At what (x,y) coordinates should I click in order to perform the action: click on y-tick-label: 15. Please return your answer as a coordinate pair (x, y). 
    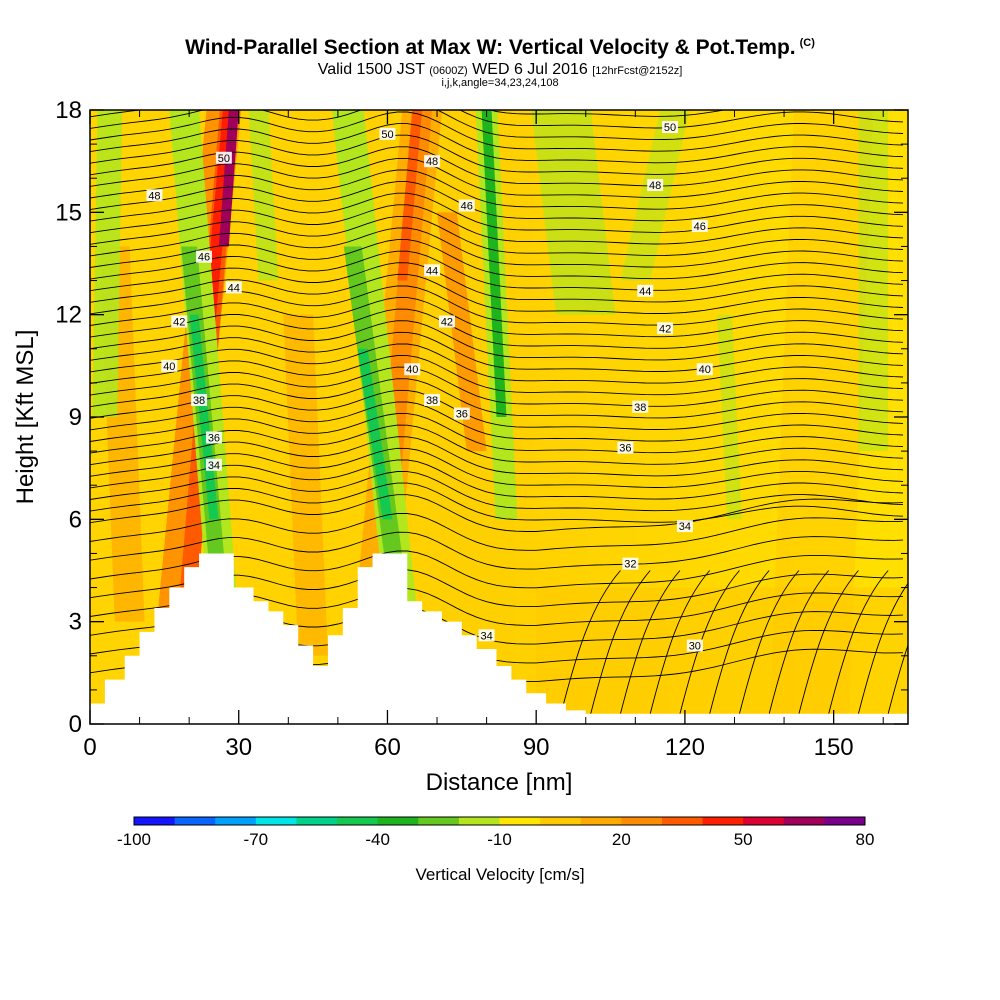
    Looking at the image, I should click on (68, 212).